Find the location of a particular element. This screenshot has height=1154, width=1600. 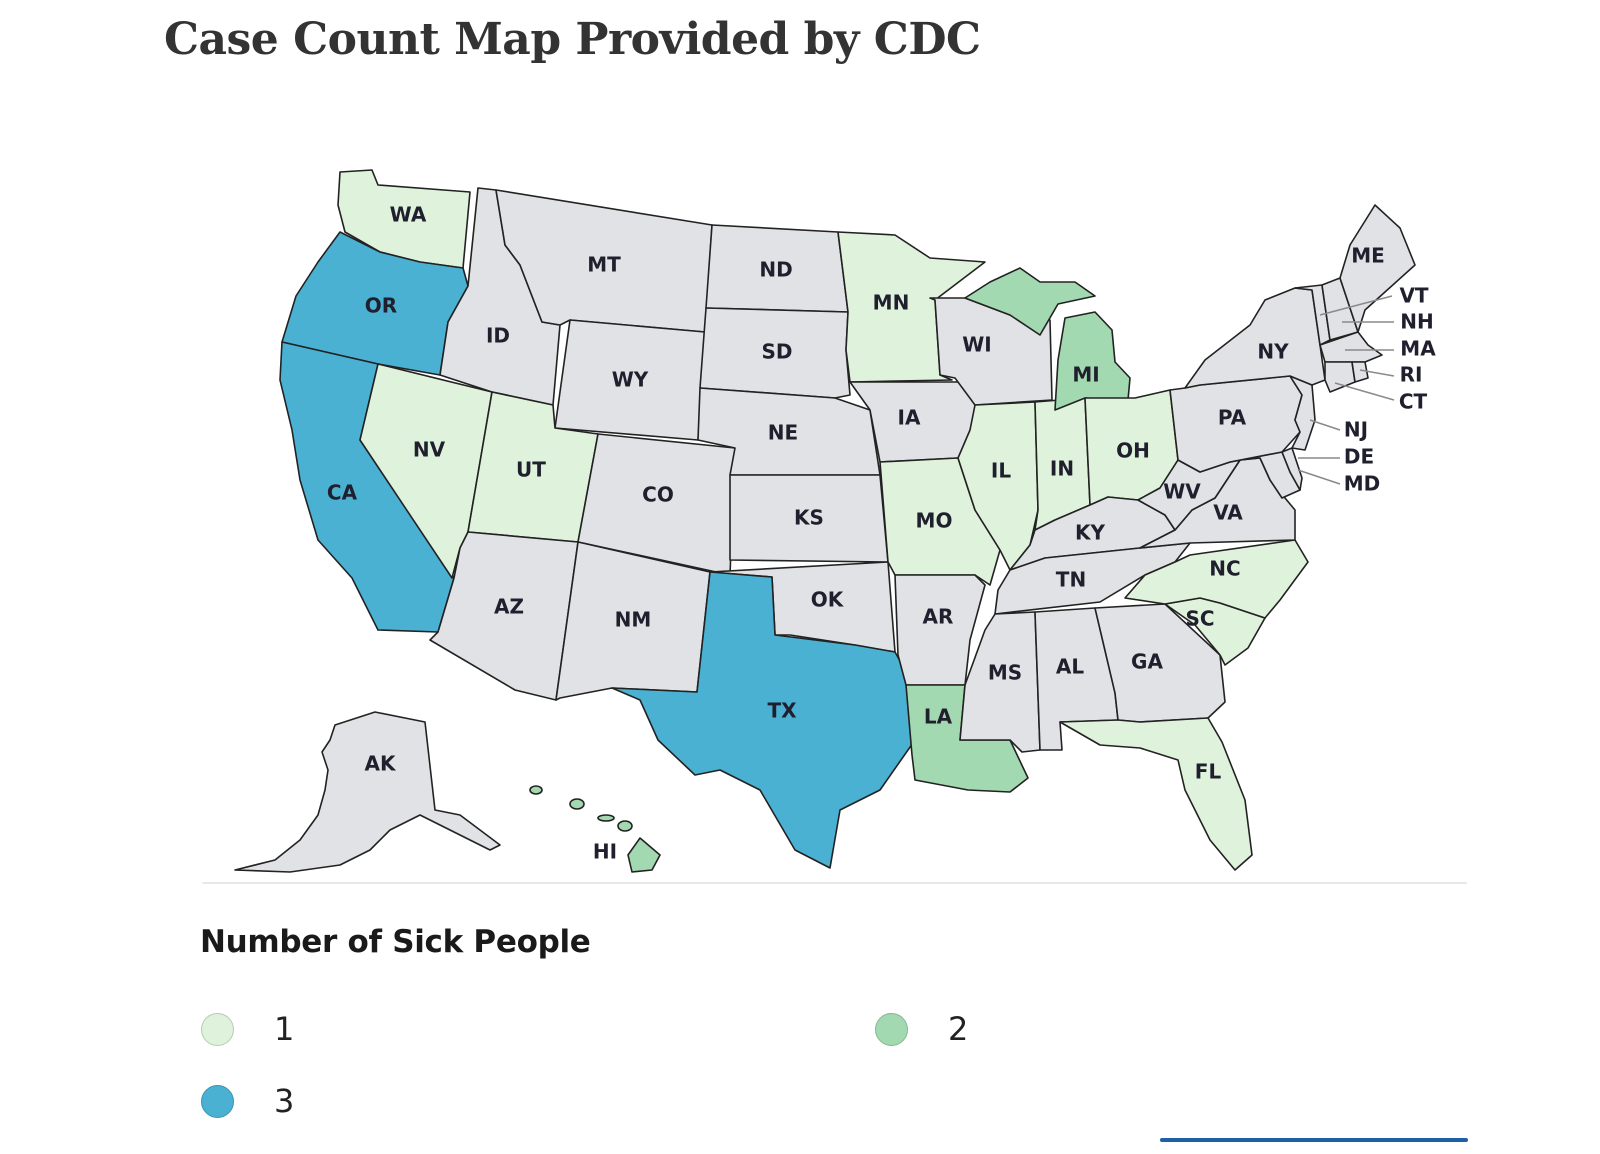

state-KS is located at coordinates (809, 518).